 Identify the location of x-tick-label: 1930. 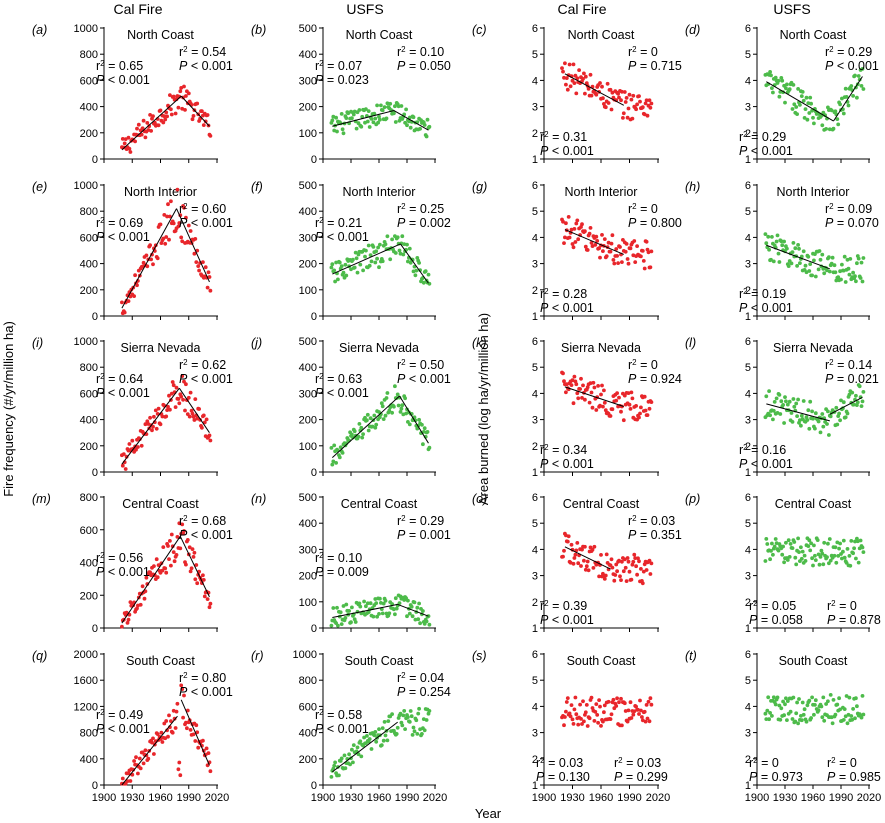
(351, 798).